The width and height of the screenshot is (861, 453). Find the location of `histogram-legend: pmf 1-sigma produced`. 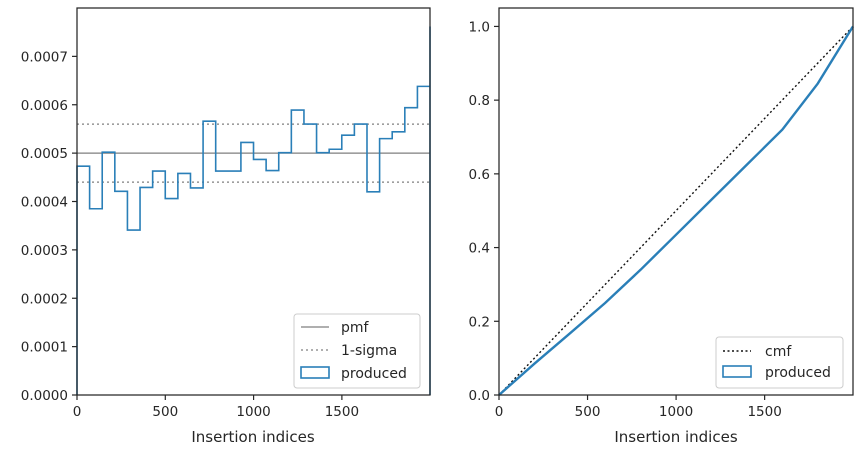

histogram-legend: pmf 1-sigma produced is located at coordinates (357, 351).